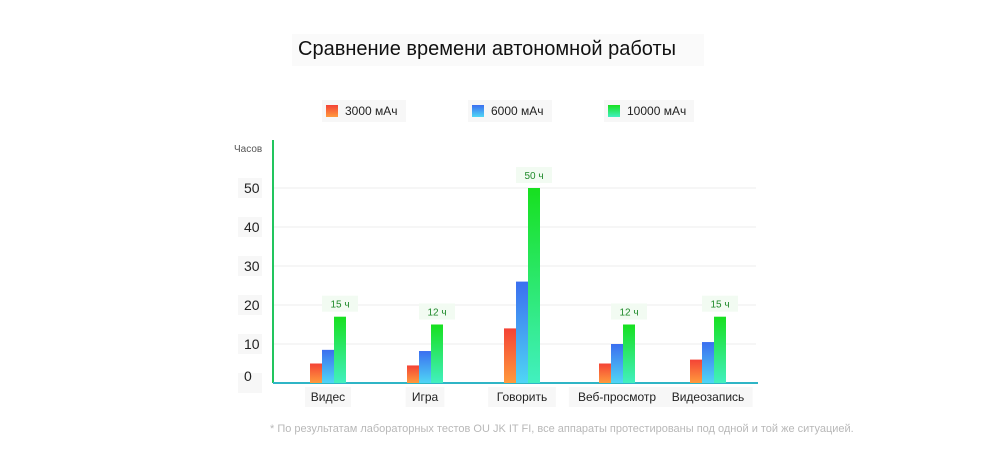  I want to click on y-tick-label-0: 0, so click(248, 376).